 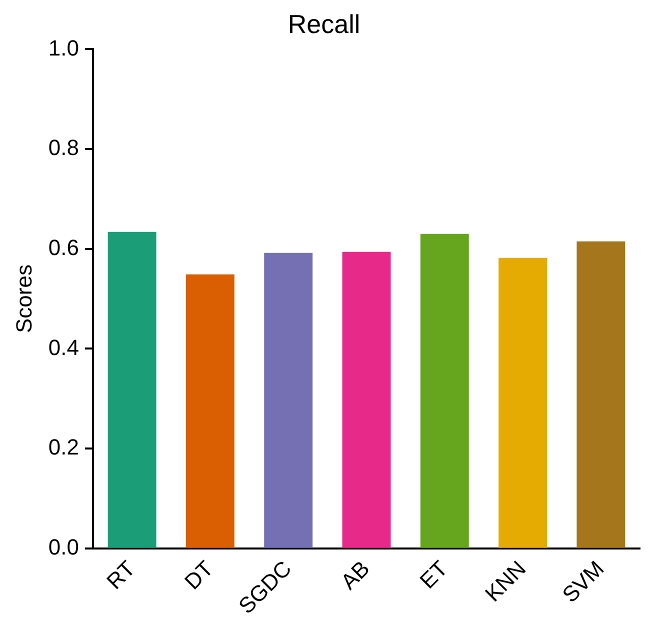 What do you see at coordinates (63, 447) in the screenshot?
I see `y-tick-label: 0.2` at bounding box center [63, 447].